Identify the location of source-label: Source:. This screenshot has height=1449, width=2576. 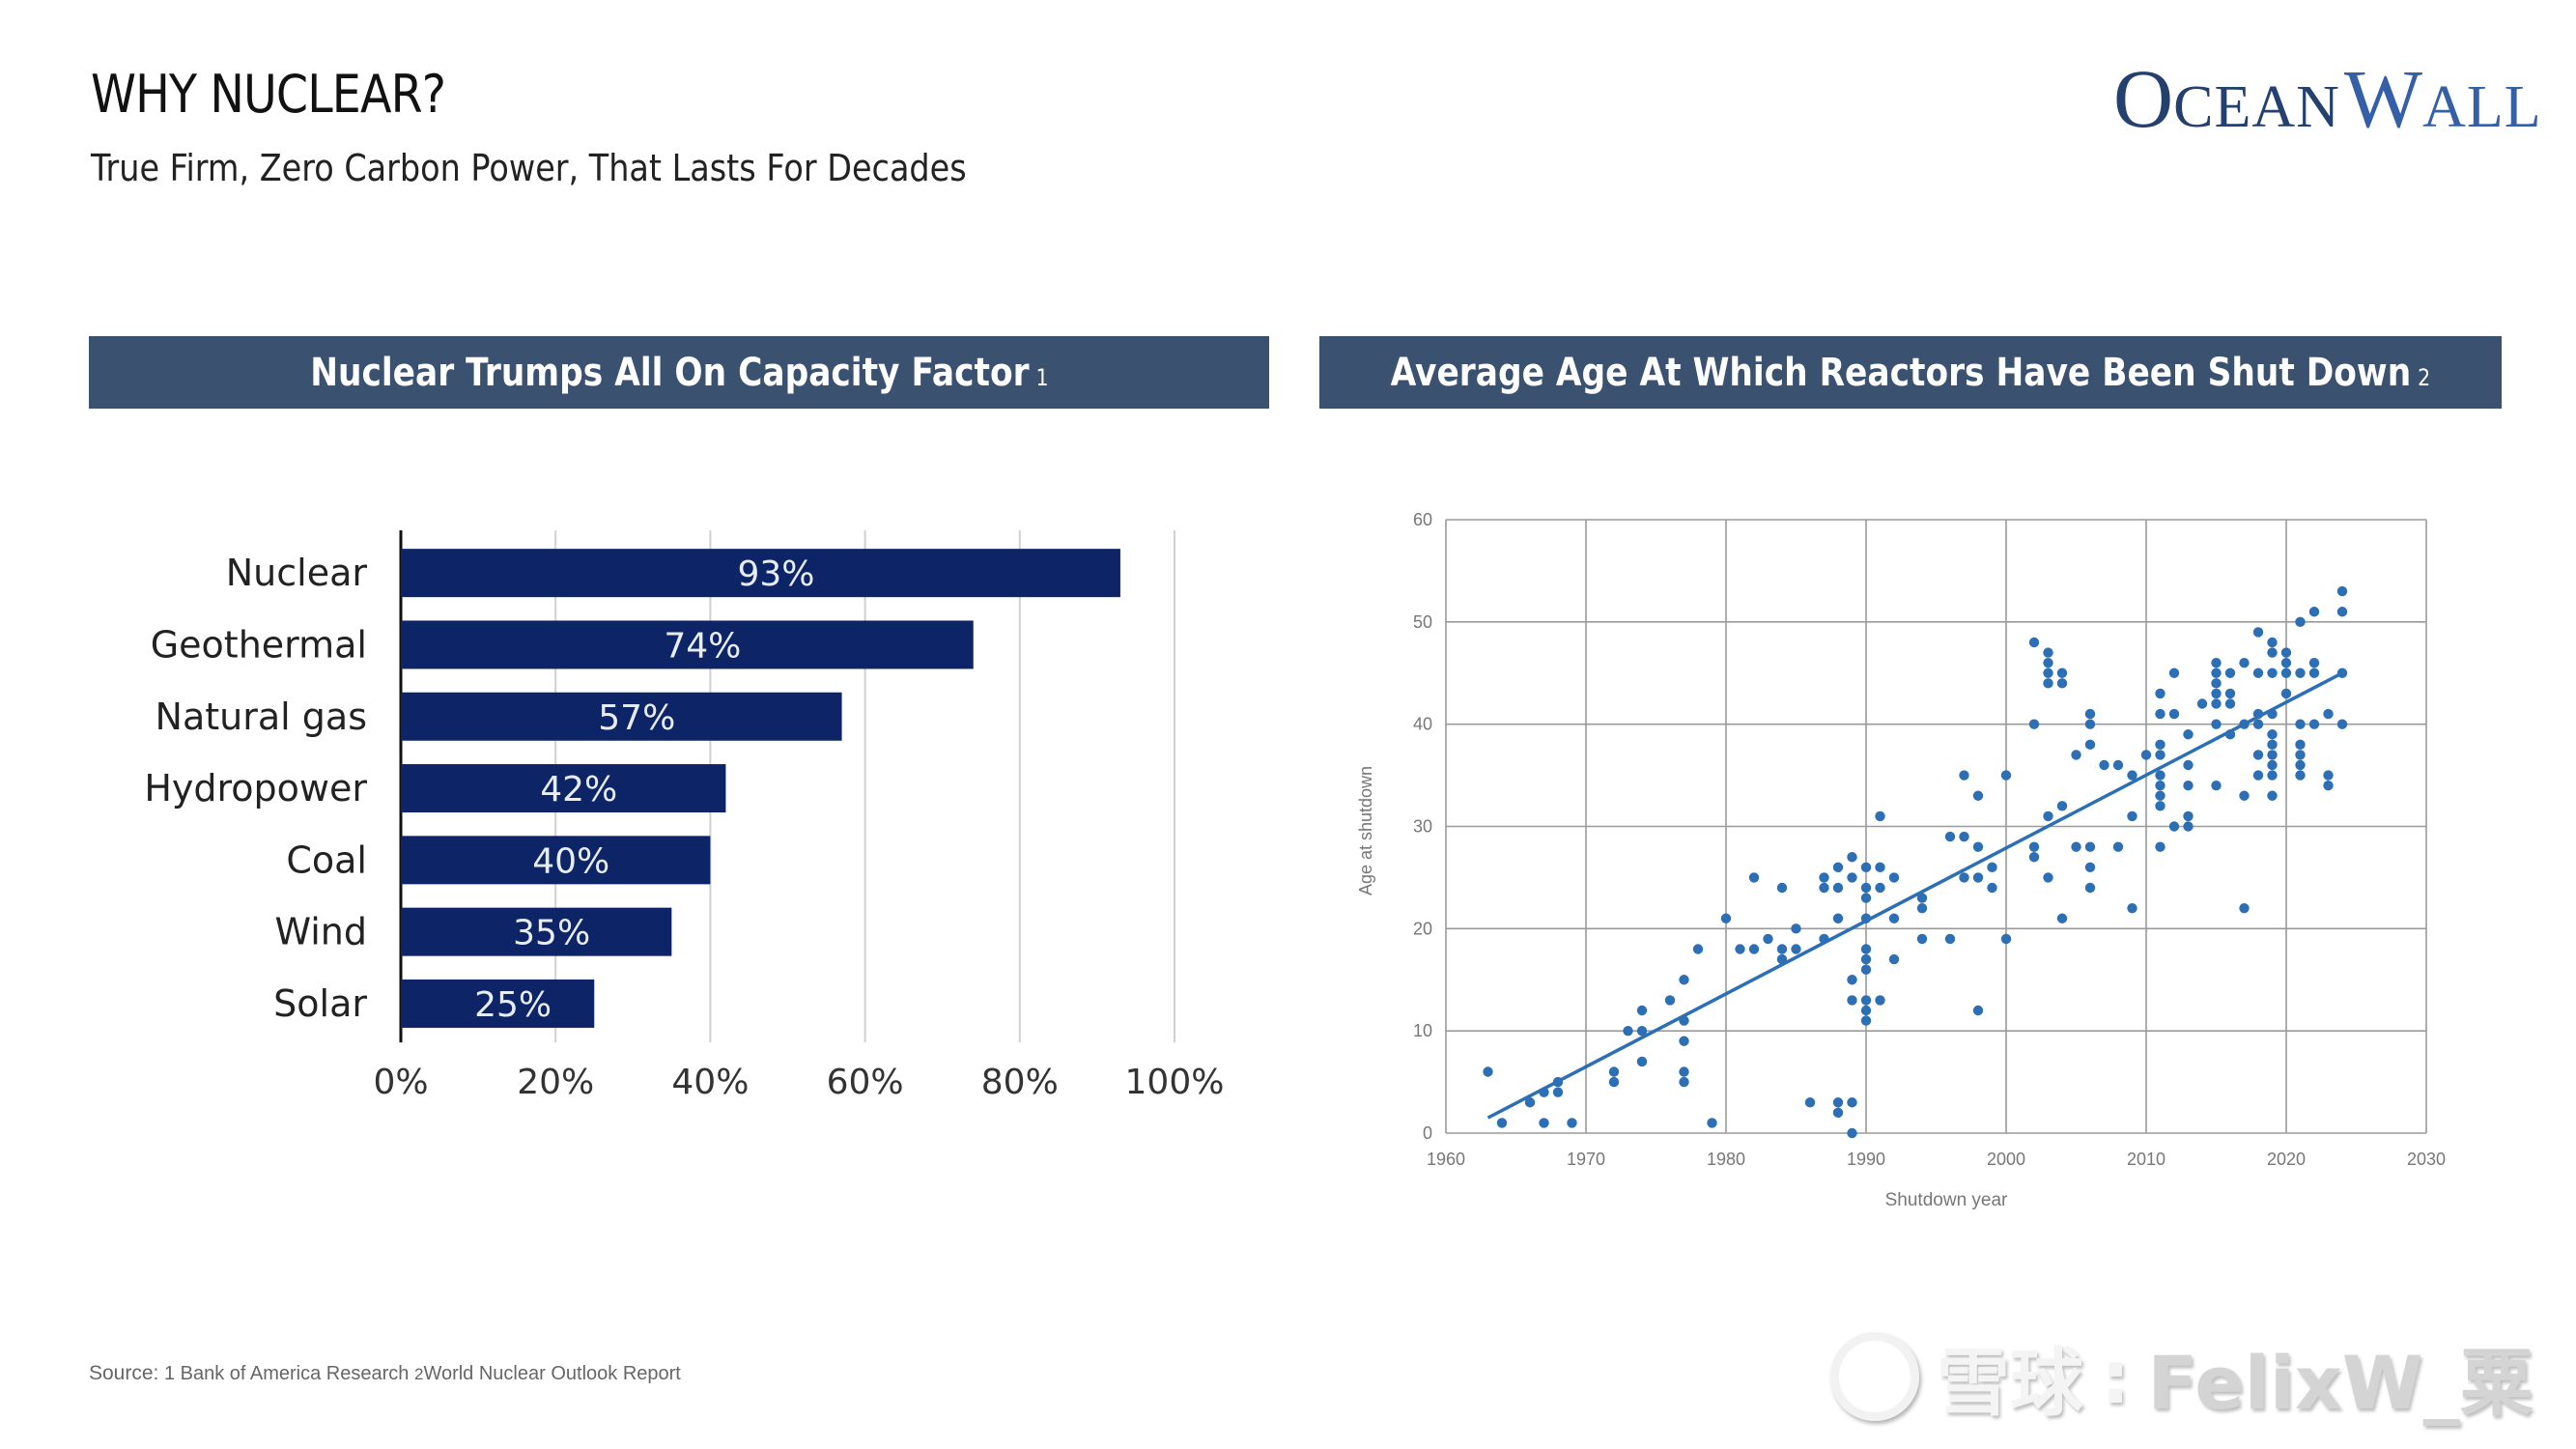
(124, 1373).